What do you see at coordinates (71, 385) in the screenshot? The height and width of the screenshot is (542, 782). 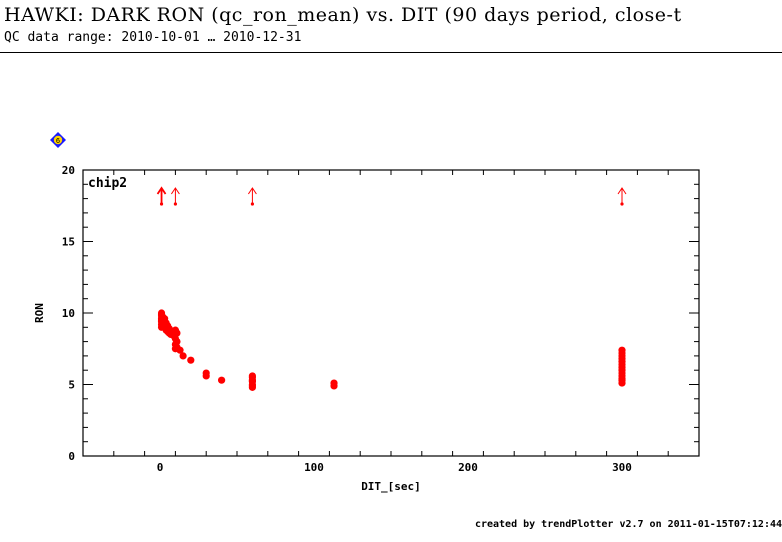 I see `y-tick-label: 5` at bounding box center [71, 385].